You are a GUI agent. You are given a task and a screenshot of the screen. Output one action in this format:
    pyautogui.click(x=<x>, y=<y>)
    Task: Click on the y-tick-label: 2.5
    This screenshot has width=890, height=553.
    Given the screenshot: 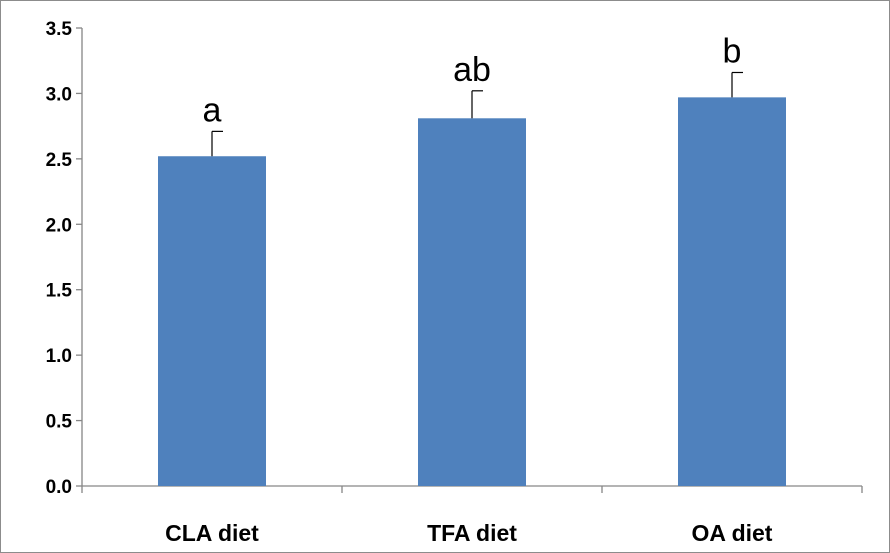 What is the action you would take?
    pyautogui.click(x=59, y=160)
    